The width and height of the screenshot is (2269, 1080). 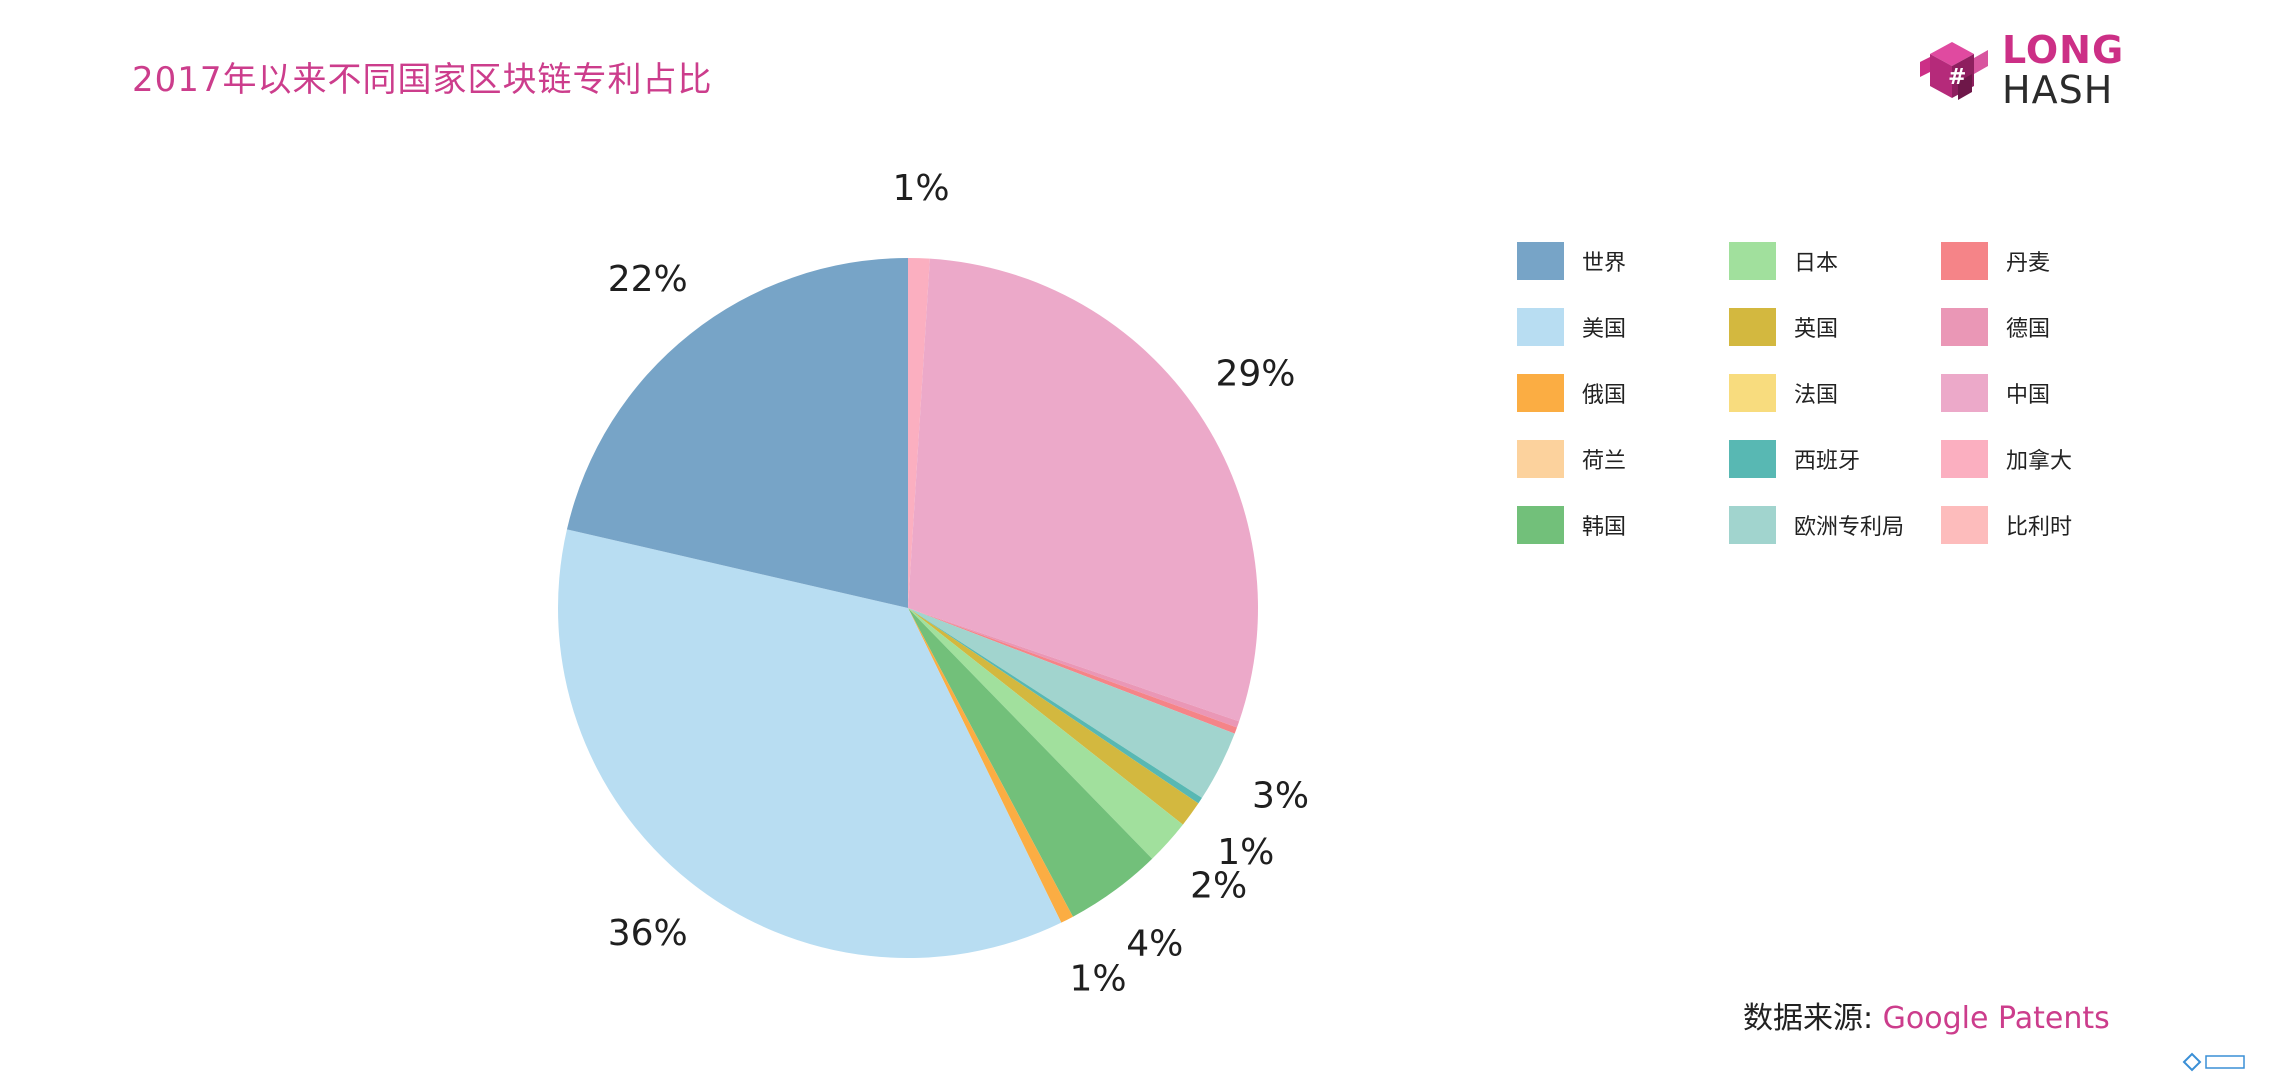 I want to click on legend-label: 西班牙, so click(x=1827, y=461).